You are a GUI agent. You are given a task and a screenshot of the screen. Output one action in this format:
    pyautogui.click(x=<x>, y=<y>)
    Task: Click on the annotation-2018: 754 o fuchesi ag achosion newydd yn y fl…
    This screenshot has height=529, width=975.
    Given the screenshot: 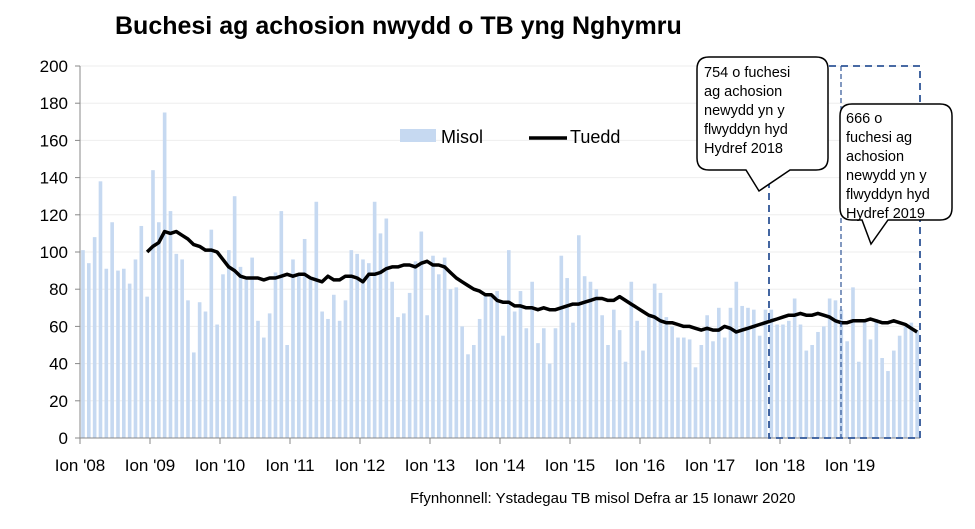 What is the action you would take?
    pyautogui.click(x=747, y=111)
    